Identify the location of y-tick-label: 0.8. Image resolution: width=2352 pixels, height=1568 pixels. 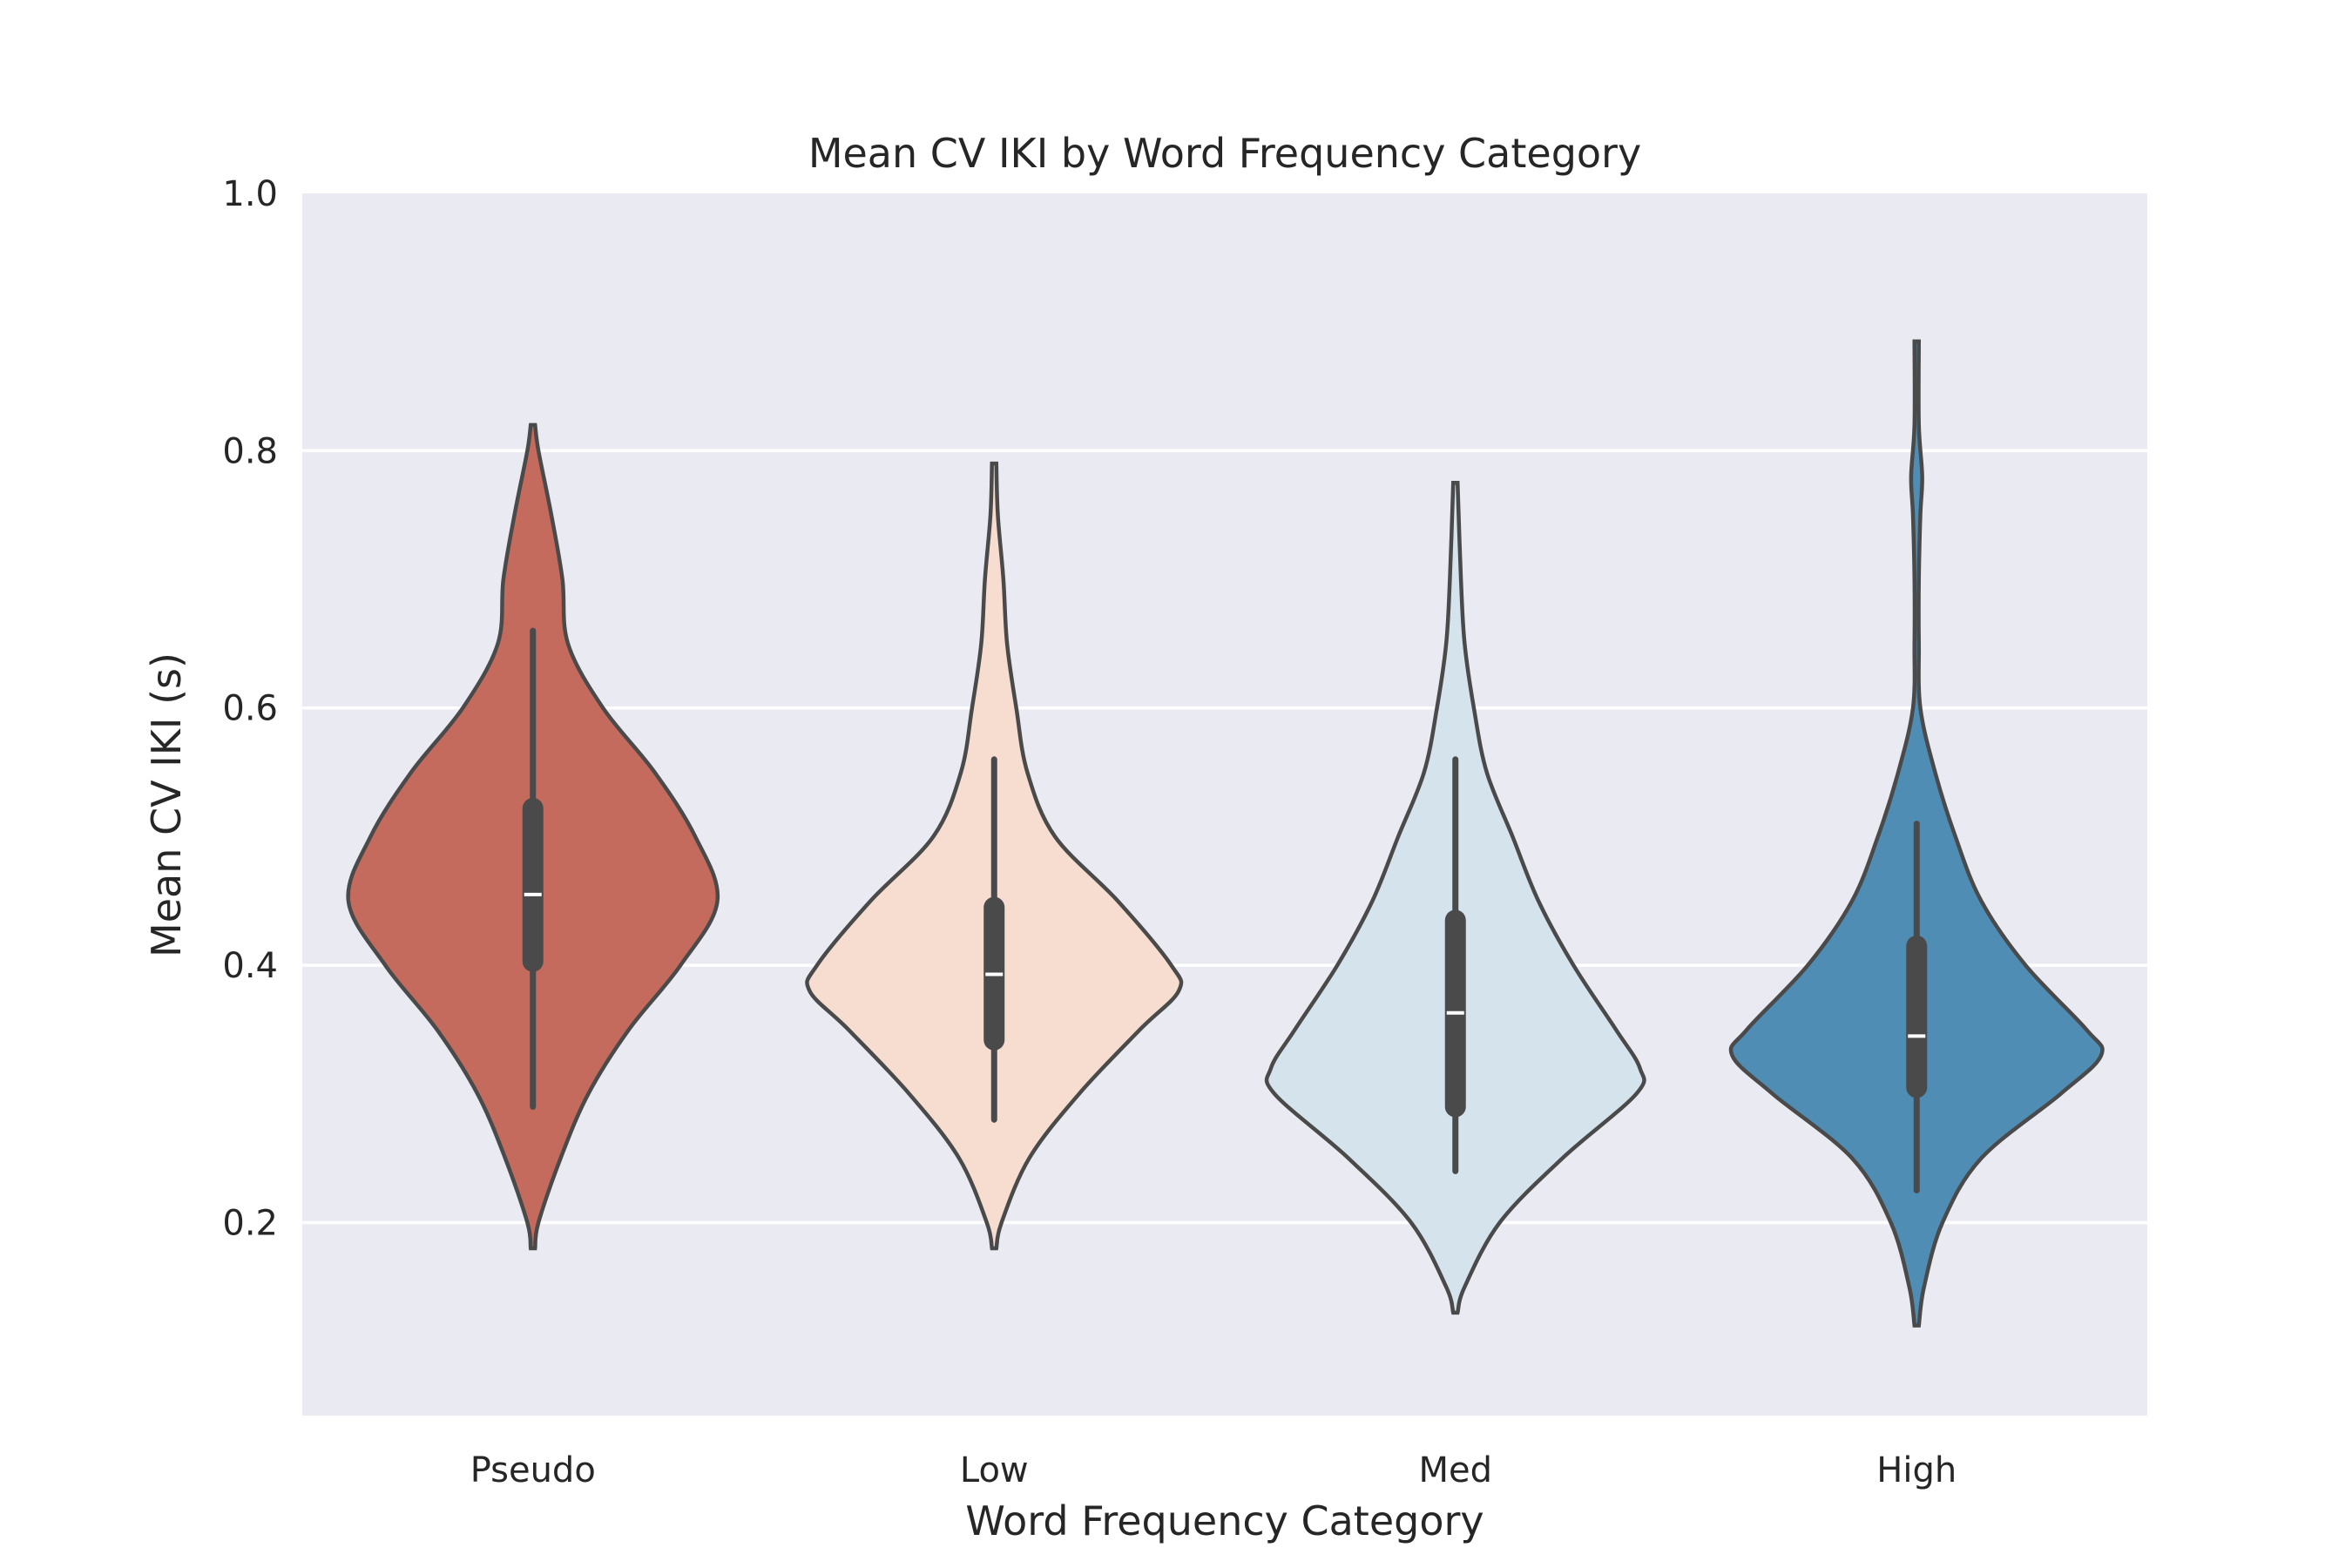
(250, 451).